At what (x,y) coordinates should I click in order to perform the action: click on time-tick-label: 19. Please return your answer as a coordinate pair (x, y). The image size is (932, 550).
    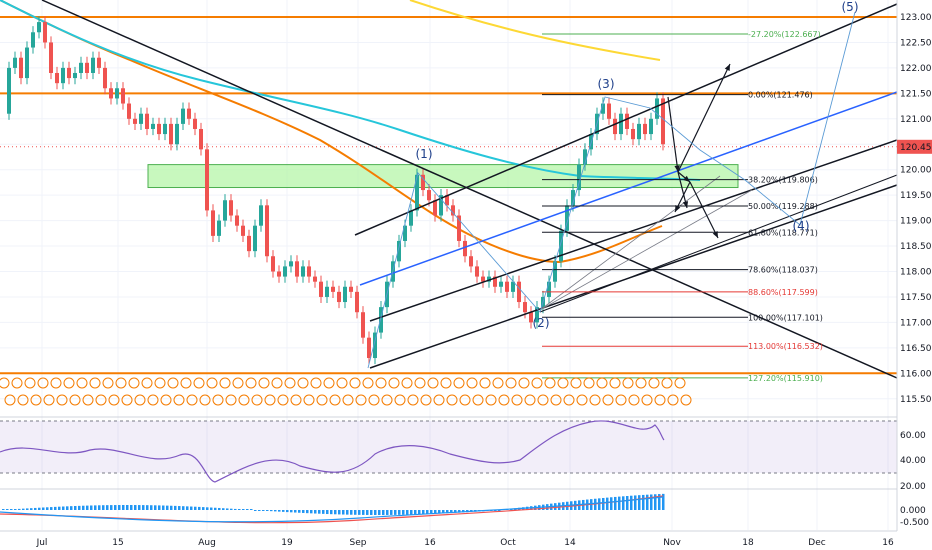
    Looking at the image, I should click on (287, 543).